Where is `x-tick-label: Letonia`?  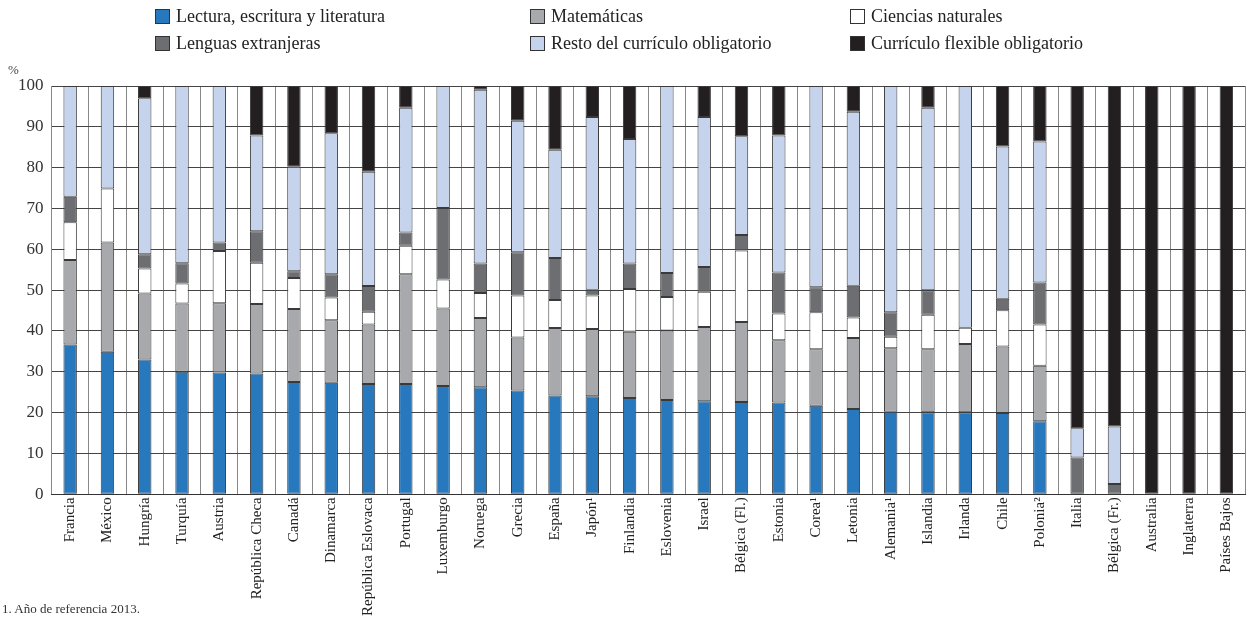
x-tick-label: Letonia is located at coordinates (852, 520).